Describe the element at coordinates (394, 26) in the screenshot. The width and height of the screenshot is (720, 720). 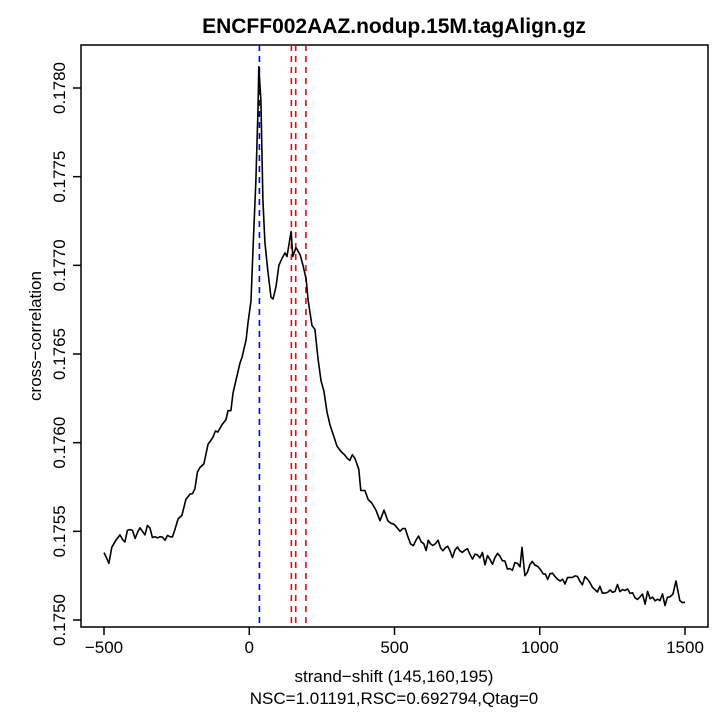
I see `chart-title: ENCFF002AAZ.nodup.15M.tagAlign.gz` at that location.